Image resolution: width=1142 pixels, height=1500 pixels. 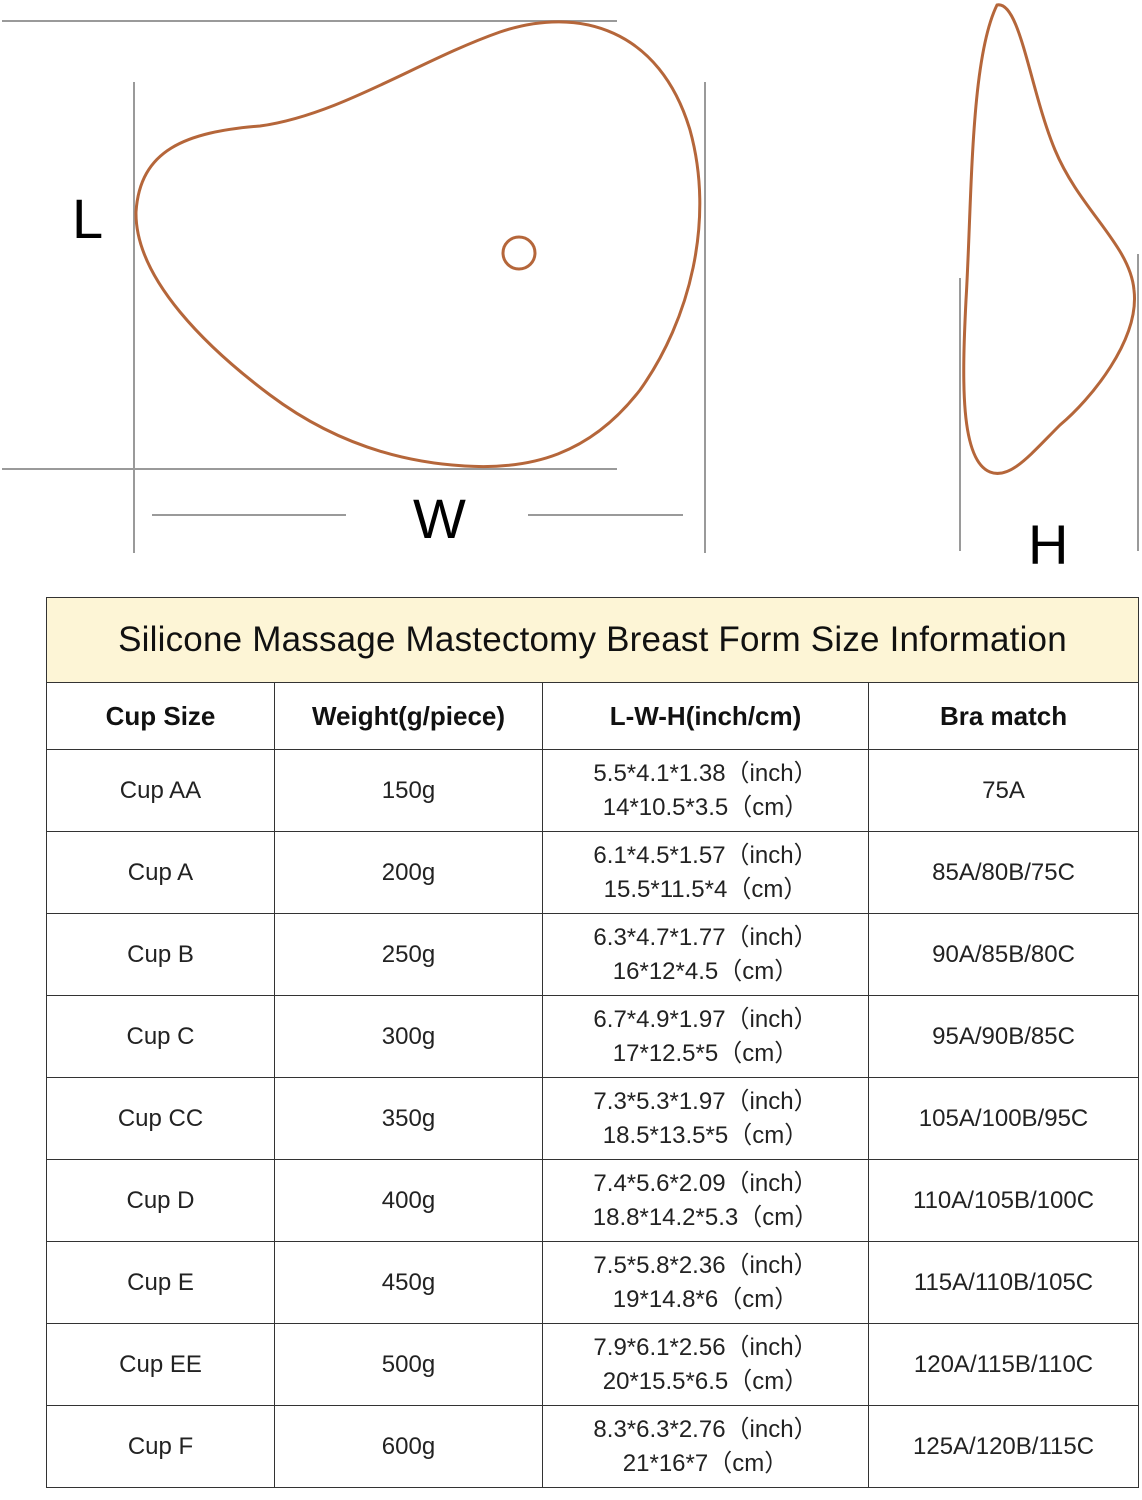 What do you see at coordinates (705, 1135) in the screenshot?
I see `dimensions-cm: 18.5*13.5*5（cm）` at bounding box center [705, 1135].